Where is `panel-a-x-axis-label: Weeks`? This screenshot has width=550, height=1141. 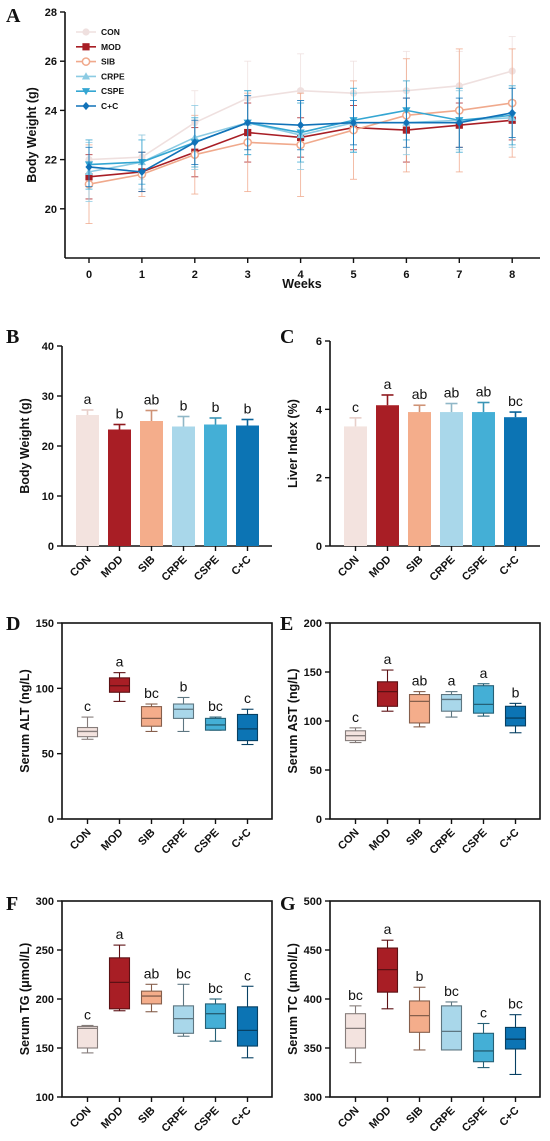
panel-a-x-axis-label: Weeks is located at coordinates (301, 284).